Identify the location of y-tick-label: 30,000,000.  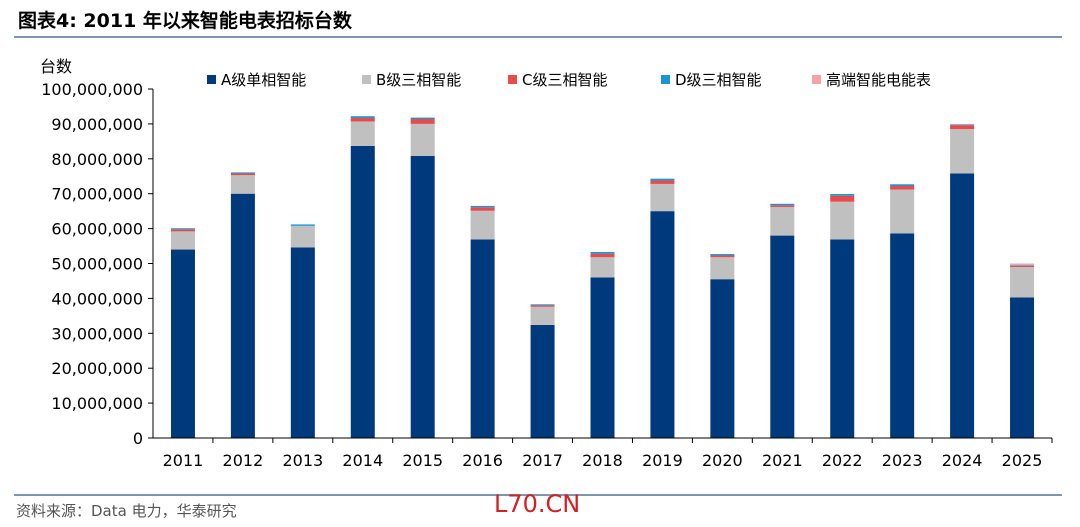
(97, 333).